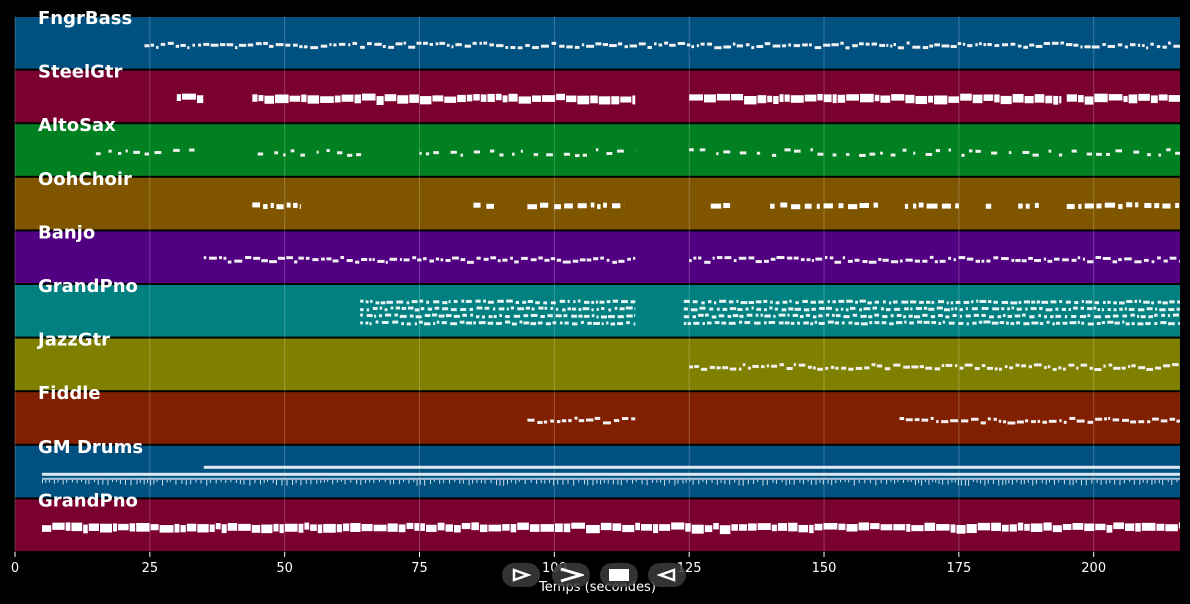  I want to click on fast-forward-button, so click(571, 575).